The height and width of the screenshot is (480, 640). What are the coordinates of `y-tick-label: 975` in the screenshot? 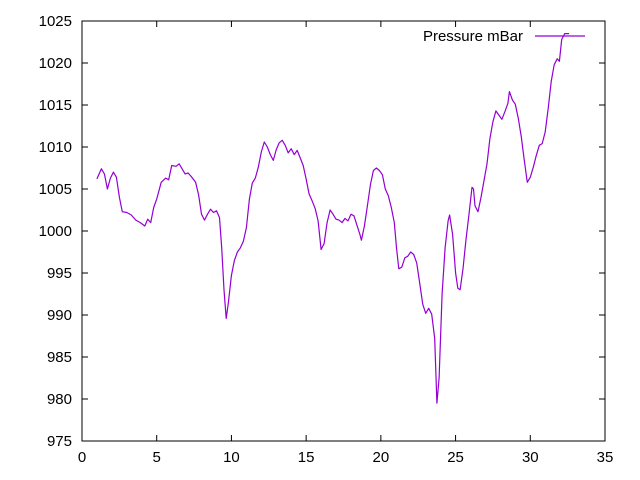 It's located at (59, 441).